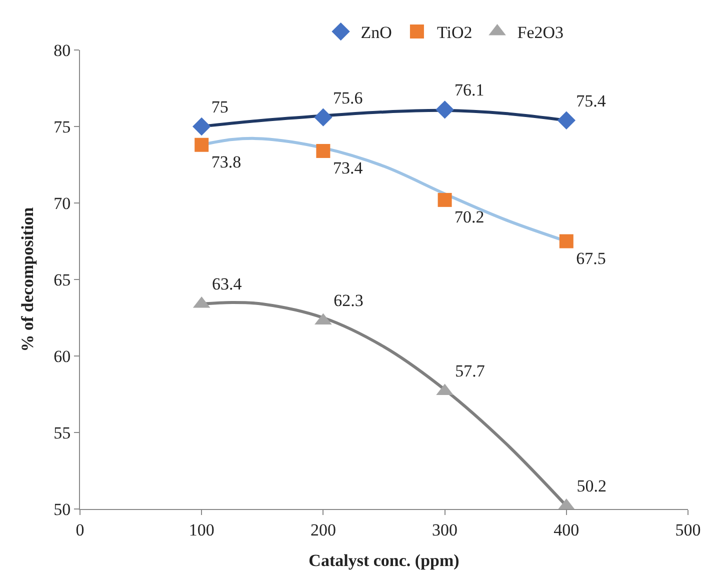  What do you see at coordinates (445, 530) in the screenshot?
I see `x-tick-label: 300` at bounding box center [445, 530].